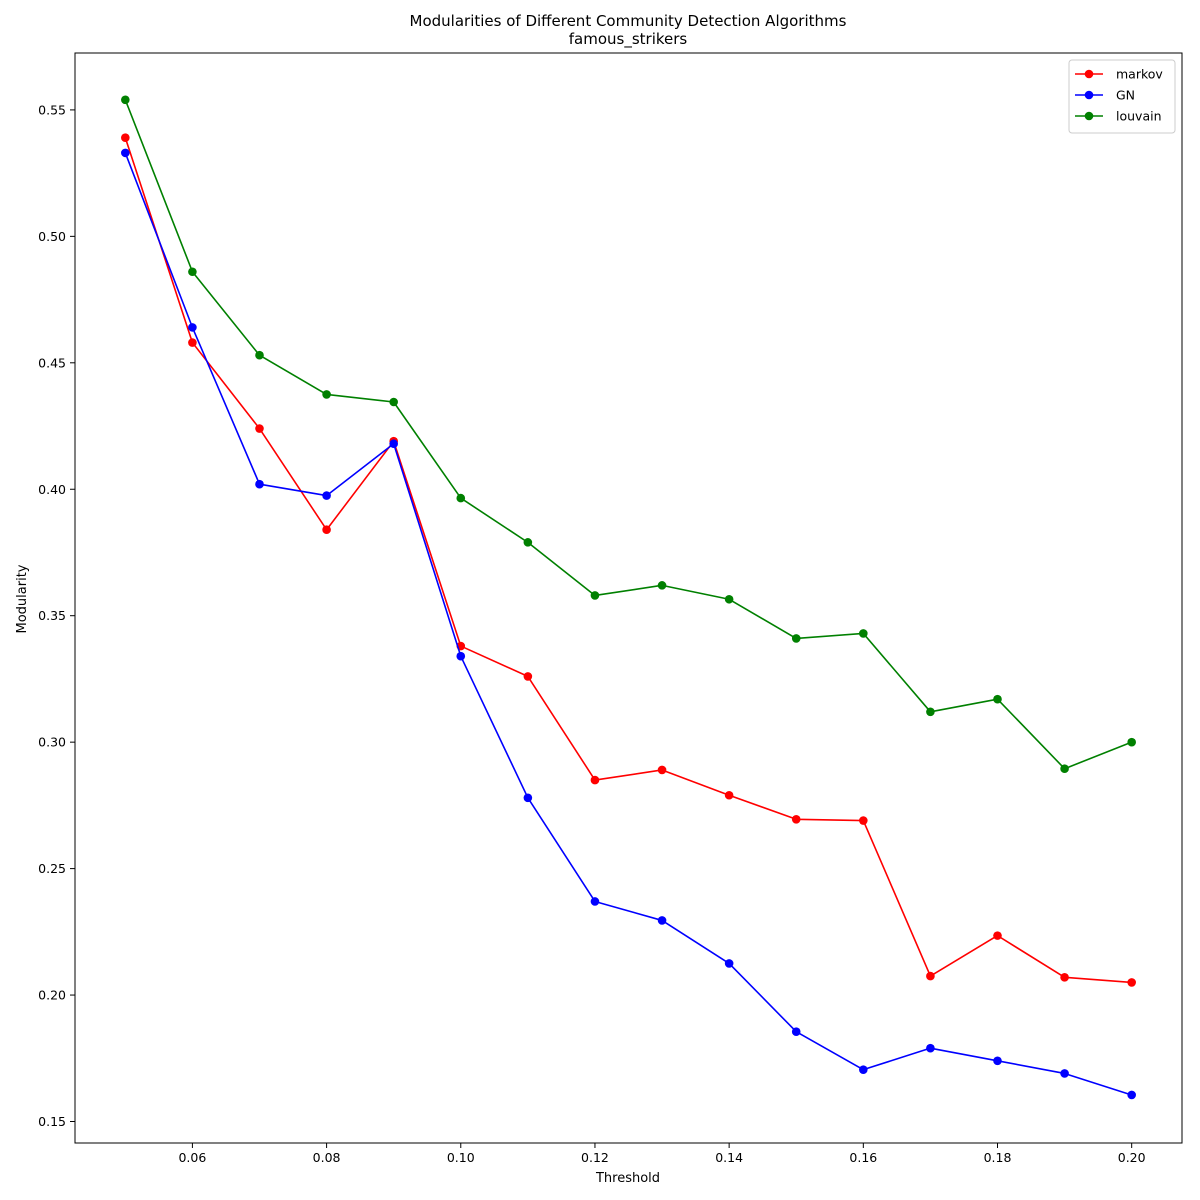  I want to click on x-tick-label: 0.20, so click(1132, 1157).